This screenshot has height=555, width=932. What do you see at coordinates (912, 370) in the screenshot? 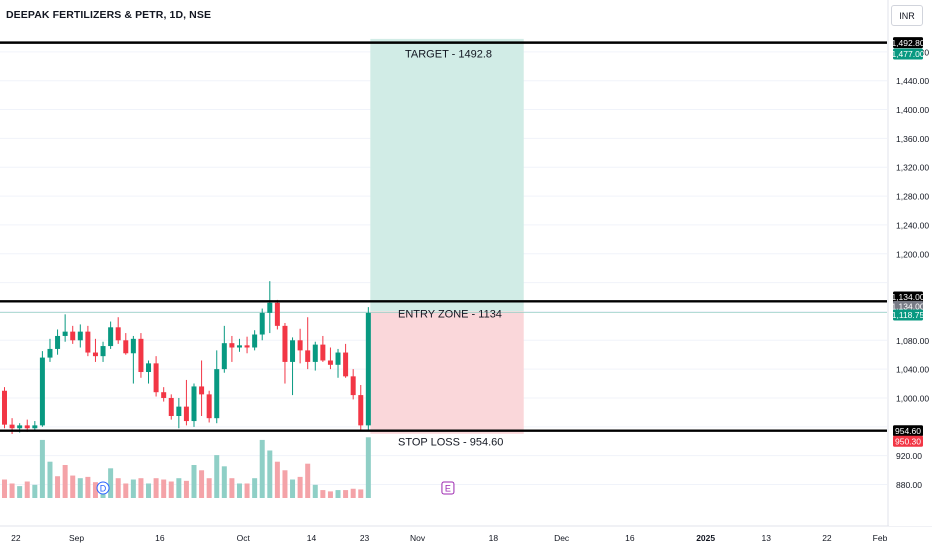
I see `price-tick-label: 1,040.00` at bounding box center [912, 370].